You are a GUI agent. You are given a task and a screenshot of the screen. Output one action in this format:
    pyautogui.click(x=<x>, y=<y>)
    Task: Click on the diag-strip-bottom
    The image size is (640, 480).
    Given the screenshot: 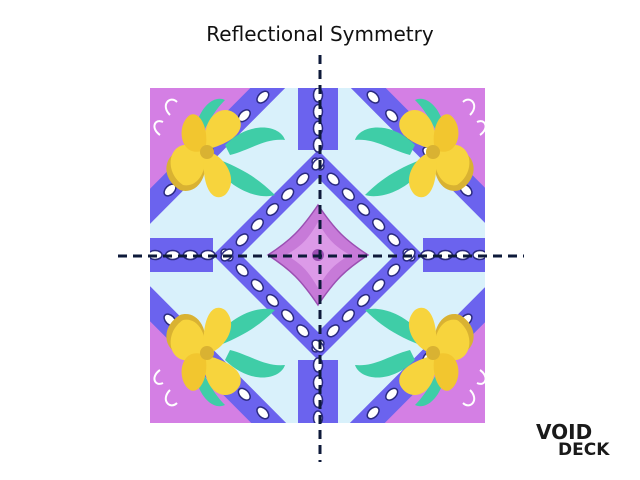 What is the action you would take?
    pyautogui.click(x=318, y=391)
    